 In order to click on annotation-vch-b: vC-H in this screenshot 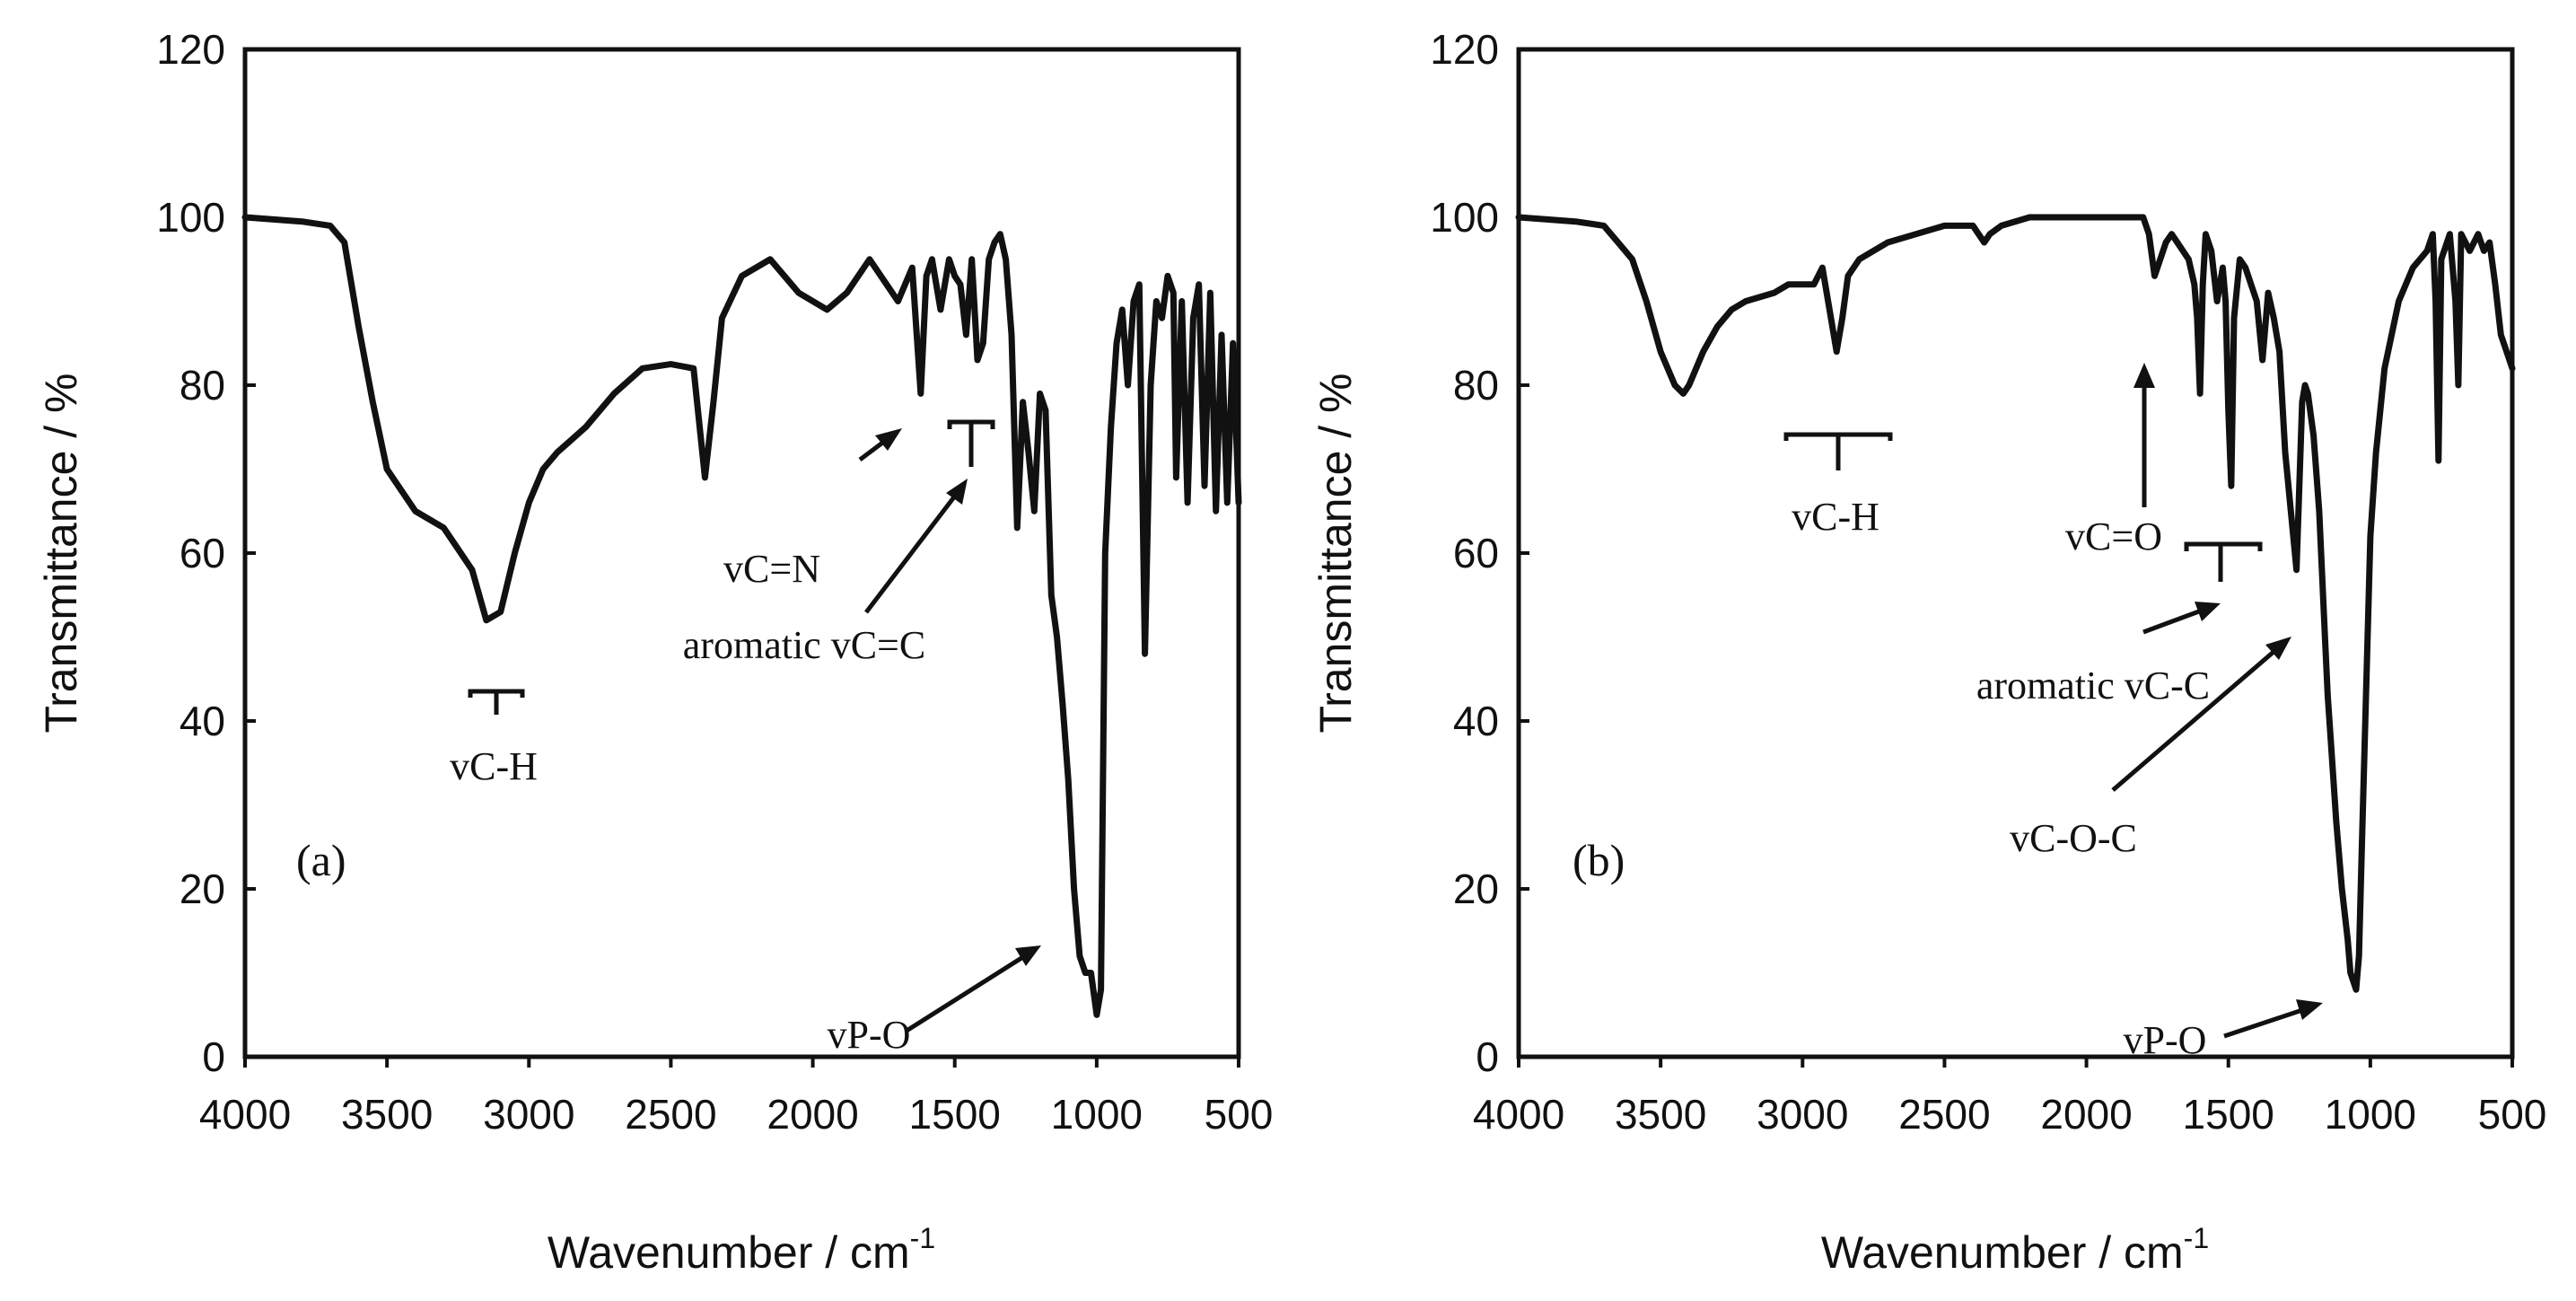, I will do `click(1835, 517)`.